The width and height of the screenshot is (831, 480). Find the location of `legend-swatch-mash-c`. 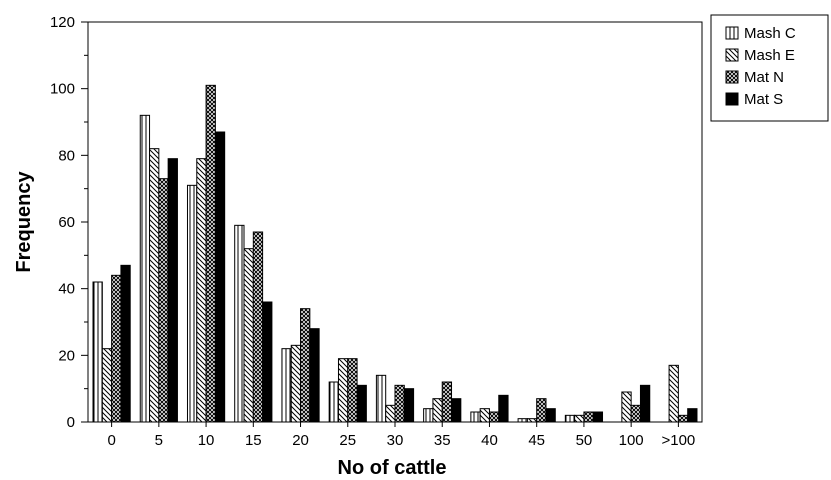

legend-swatch-mash-c is located at coordinates (732, 33).